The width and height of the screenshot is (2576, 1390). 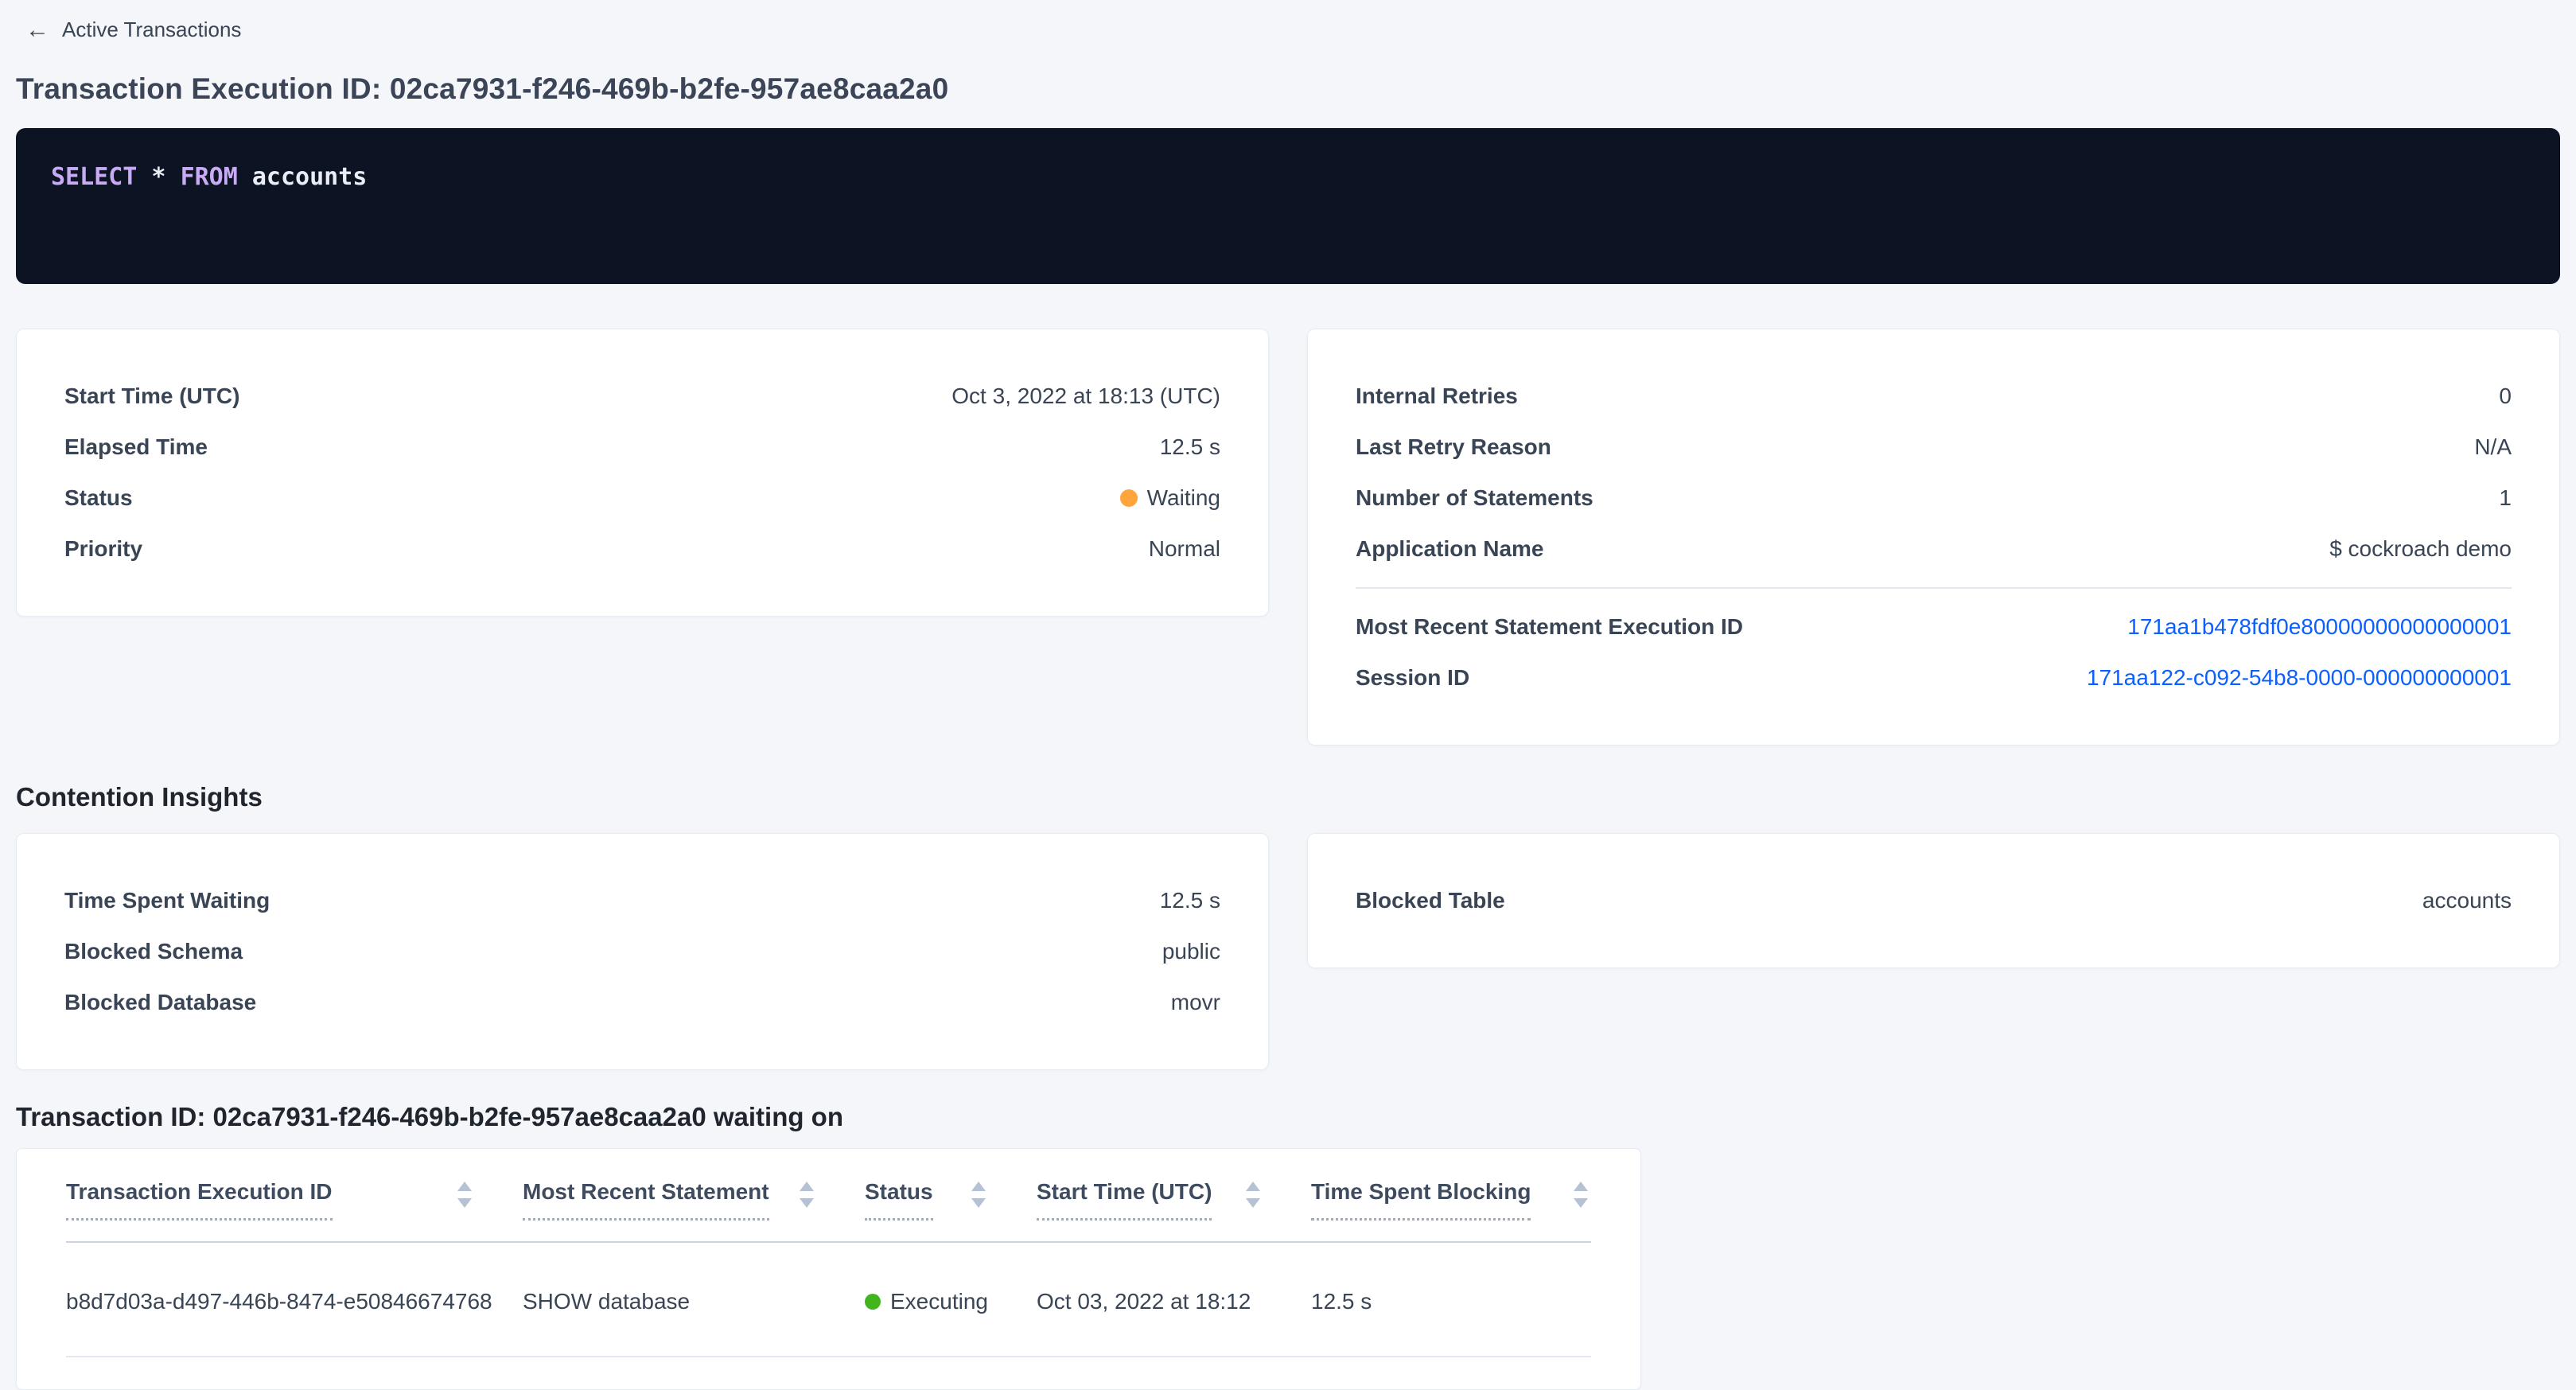 I want to click on internal-retries-value: 0, so click(x=2505, y=396).